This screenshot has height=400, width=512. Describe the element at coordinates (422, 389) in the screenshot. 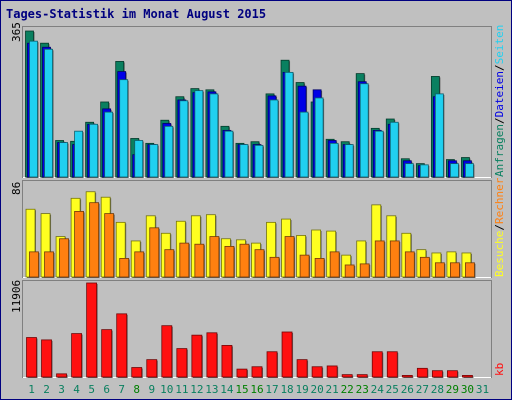

I see `x-label-day-27: 27` at that location.